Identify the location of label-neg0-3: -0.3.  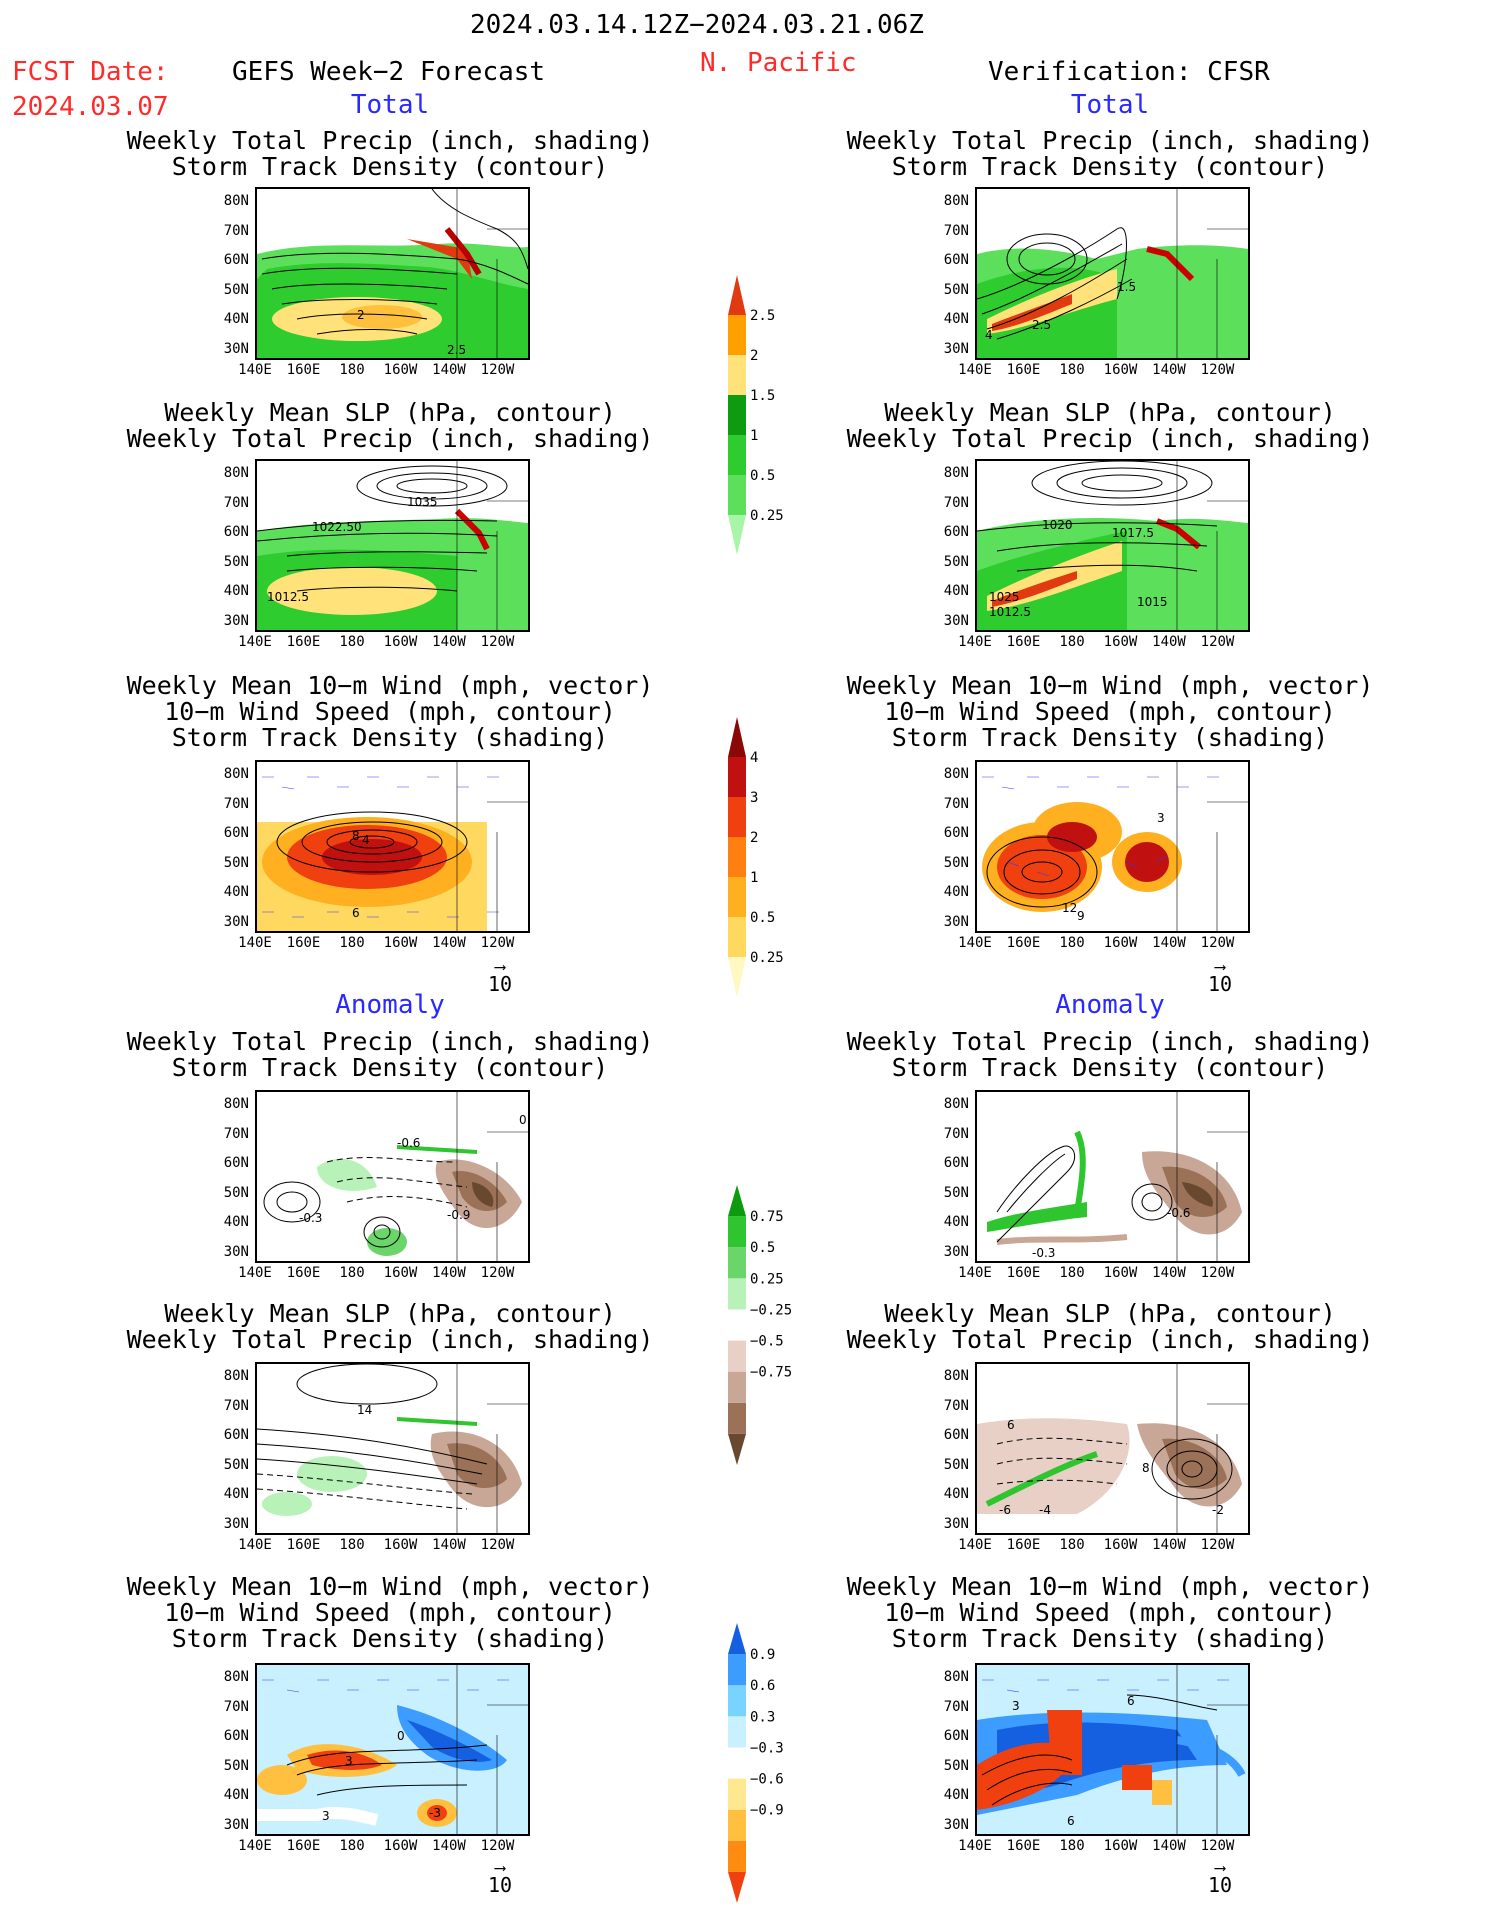
(310, 1218).